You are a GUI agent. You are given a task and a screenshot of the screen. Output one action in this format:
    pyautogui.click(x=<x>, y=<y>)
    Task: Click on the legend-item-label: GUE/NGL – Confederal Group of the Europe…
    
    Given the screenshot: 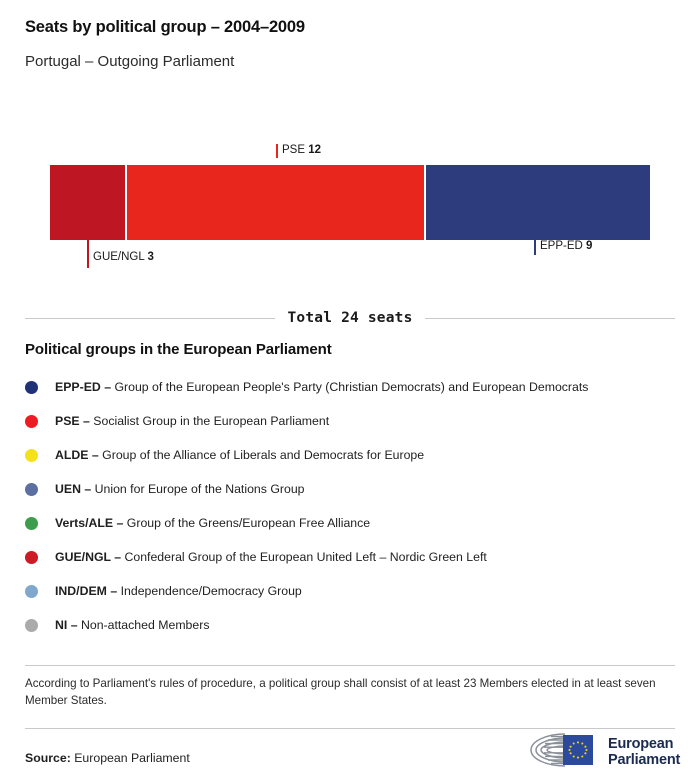 What is the action you would take?
    pyautogui.click(x=271, y=556)
    